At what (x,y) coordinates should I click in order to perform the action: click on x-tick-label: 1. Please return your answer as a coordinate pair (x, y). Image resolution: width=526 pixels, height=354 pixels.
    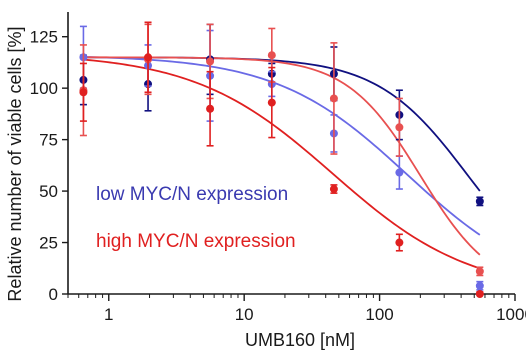
    Looking at the image, I should click on (108, 314).